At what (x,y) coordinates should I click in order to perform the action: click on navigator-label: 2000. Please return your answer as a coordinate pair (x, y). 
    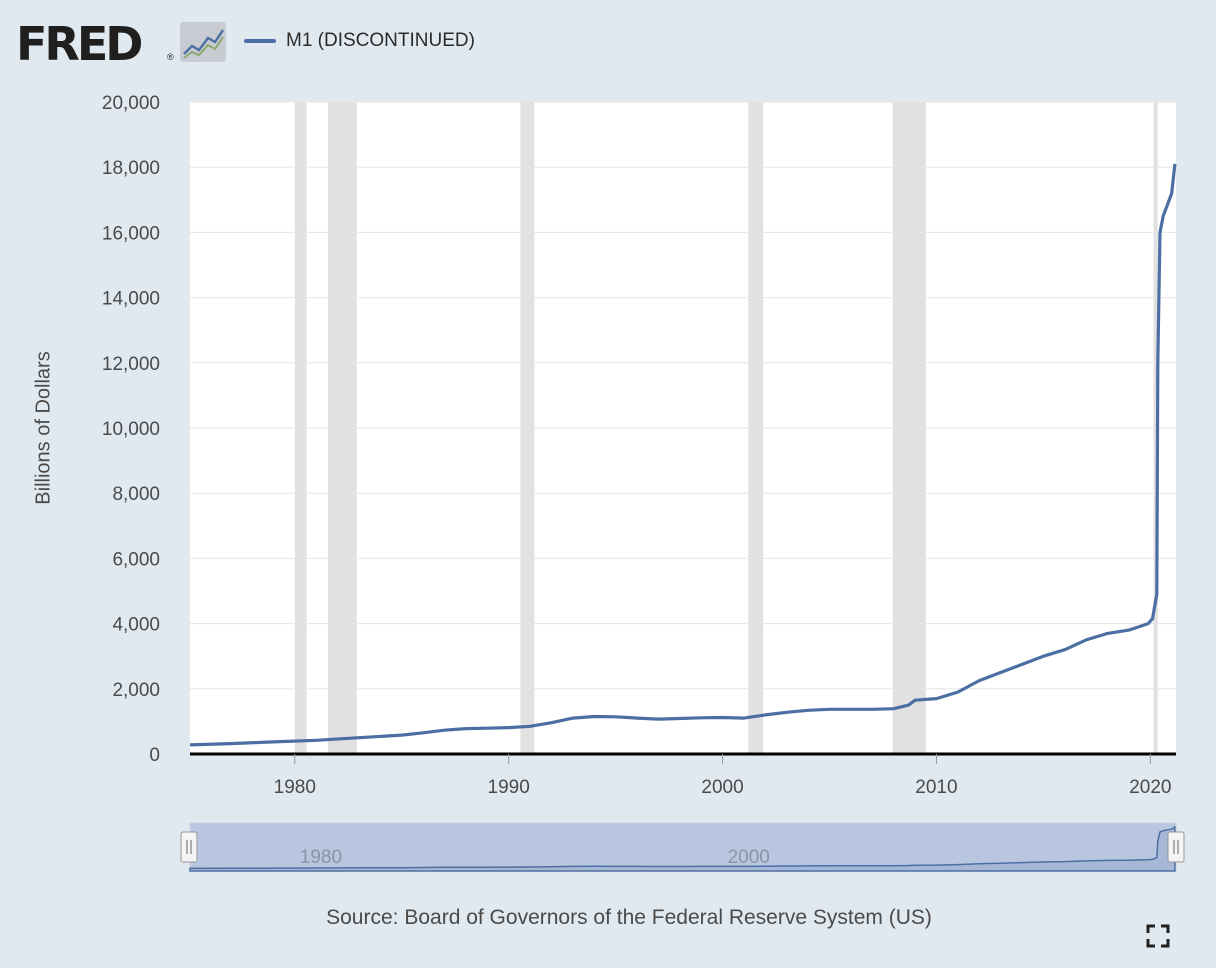
    Looking at the image, I should click on (749, 857).